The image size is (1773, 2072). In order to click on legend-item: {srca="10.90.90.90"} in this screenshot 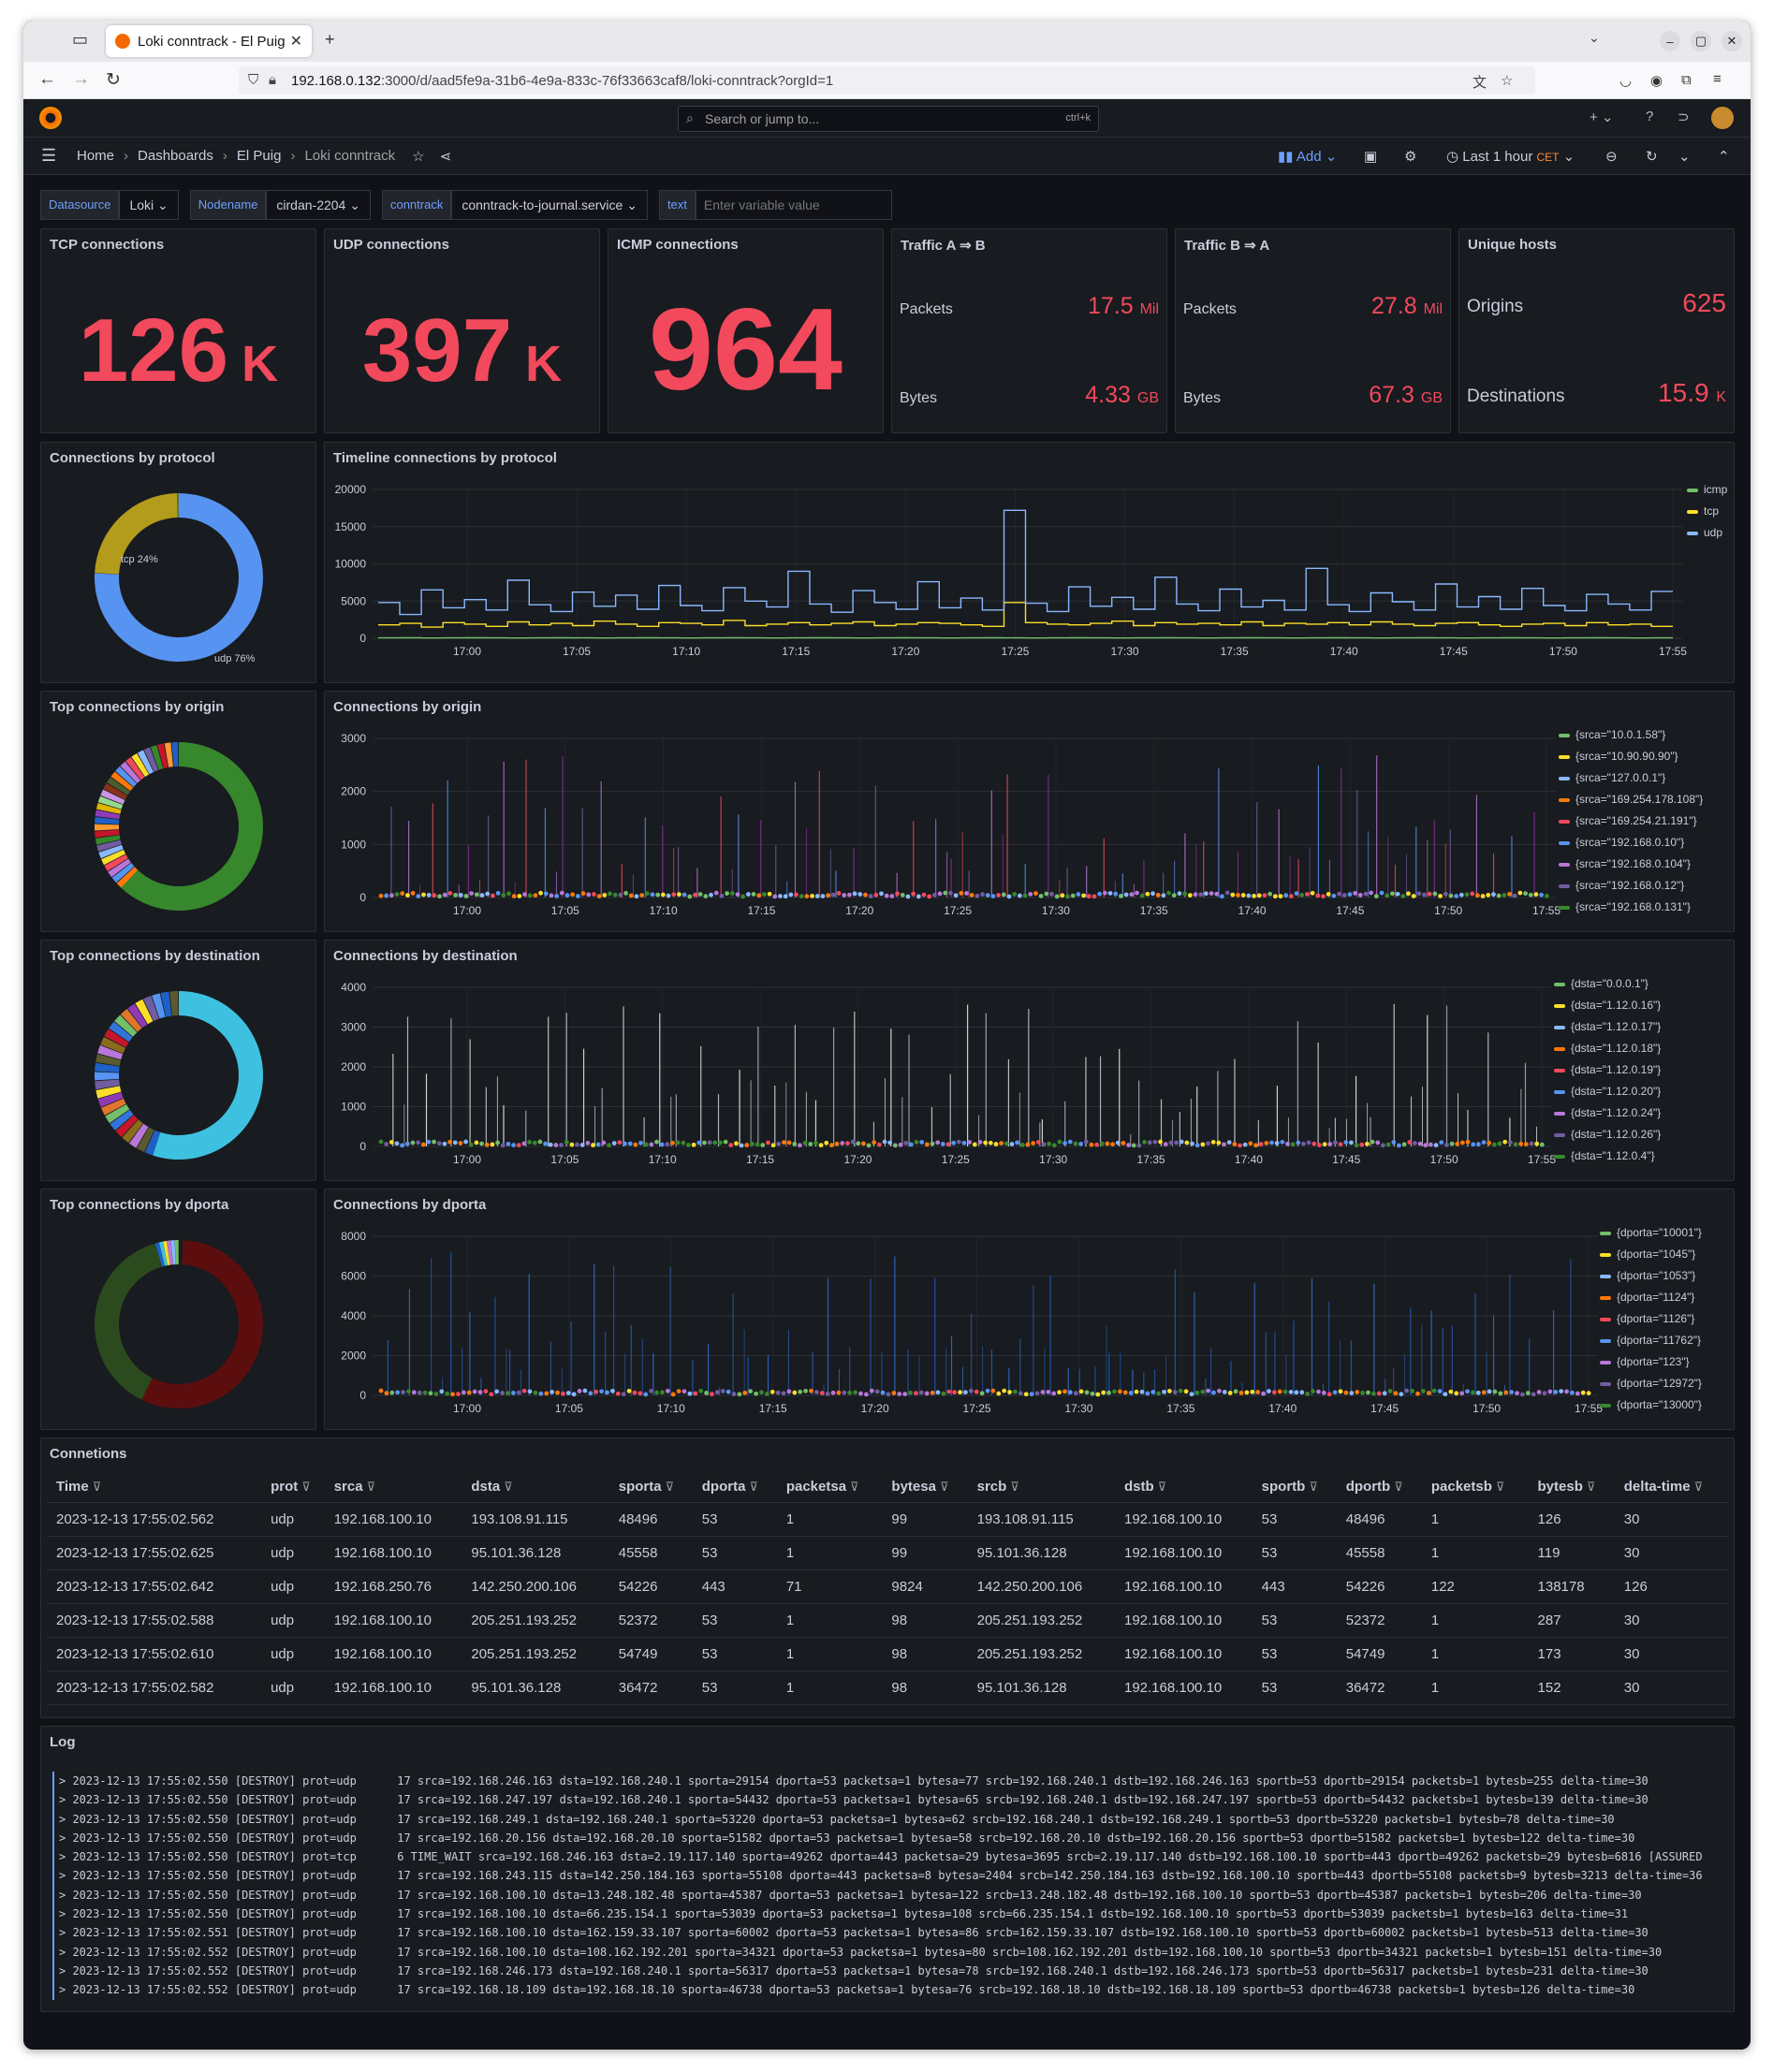, I will do `click(1631, 756)`.